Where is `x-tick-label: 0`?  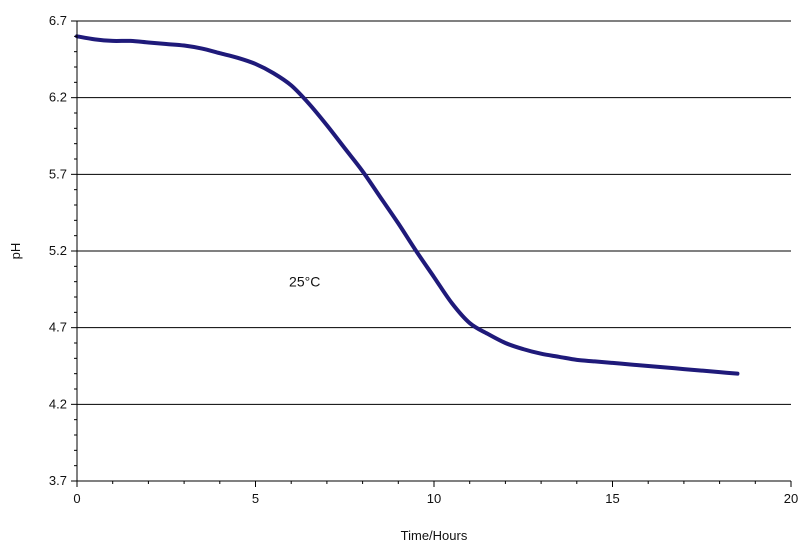 x-tick-label: 0 is located at coordinates (76, 498).